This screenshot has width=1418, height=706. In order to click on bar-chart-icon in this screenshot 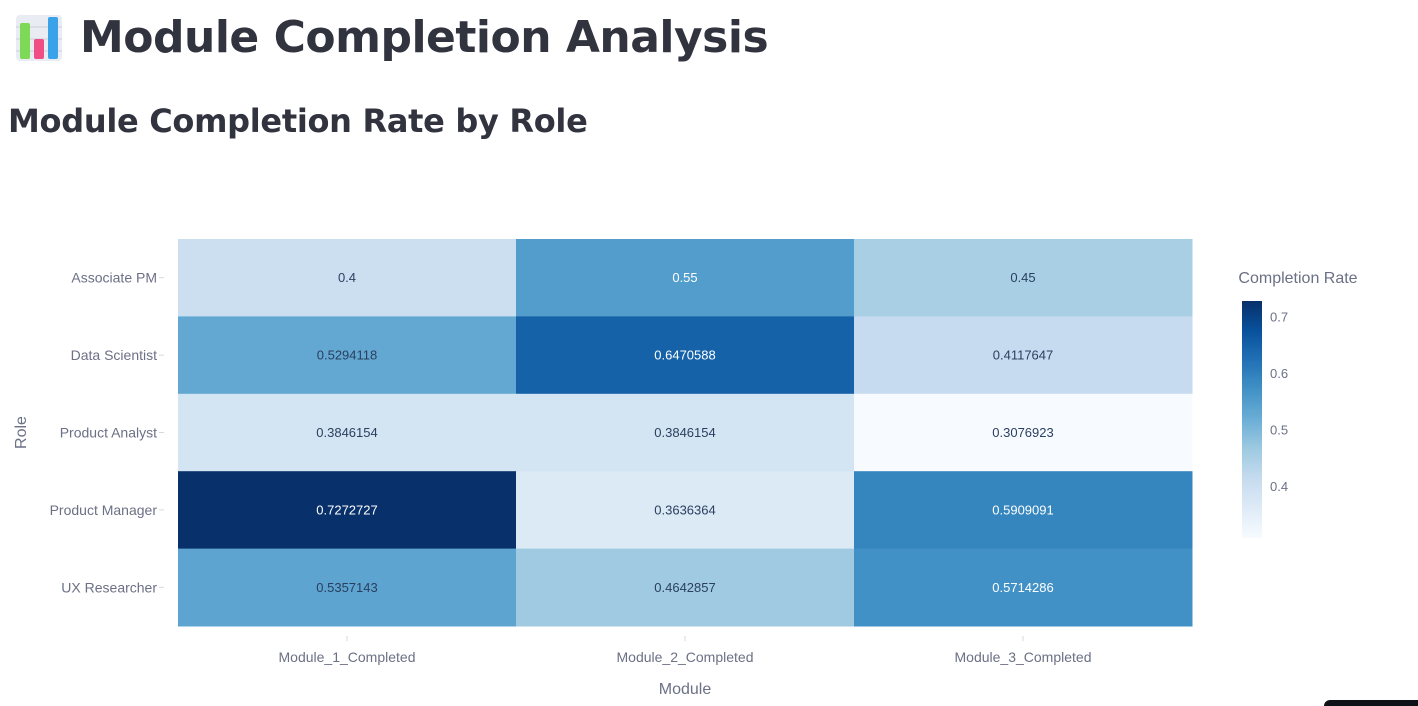, I will do `click(39, 37)`.